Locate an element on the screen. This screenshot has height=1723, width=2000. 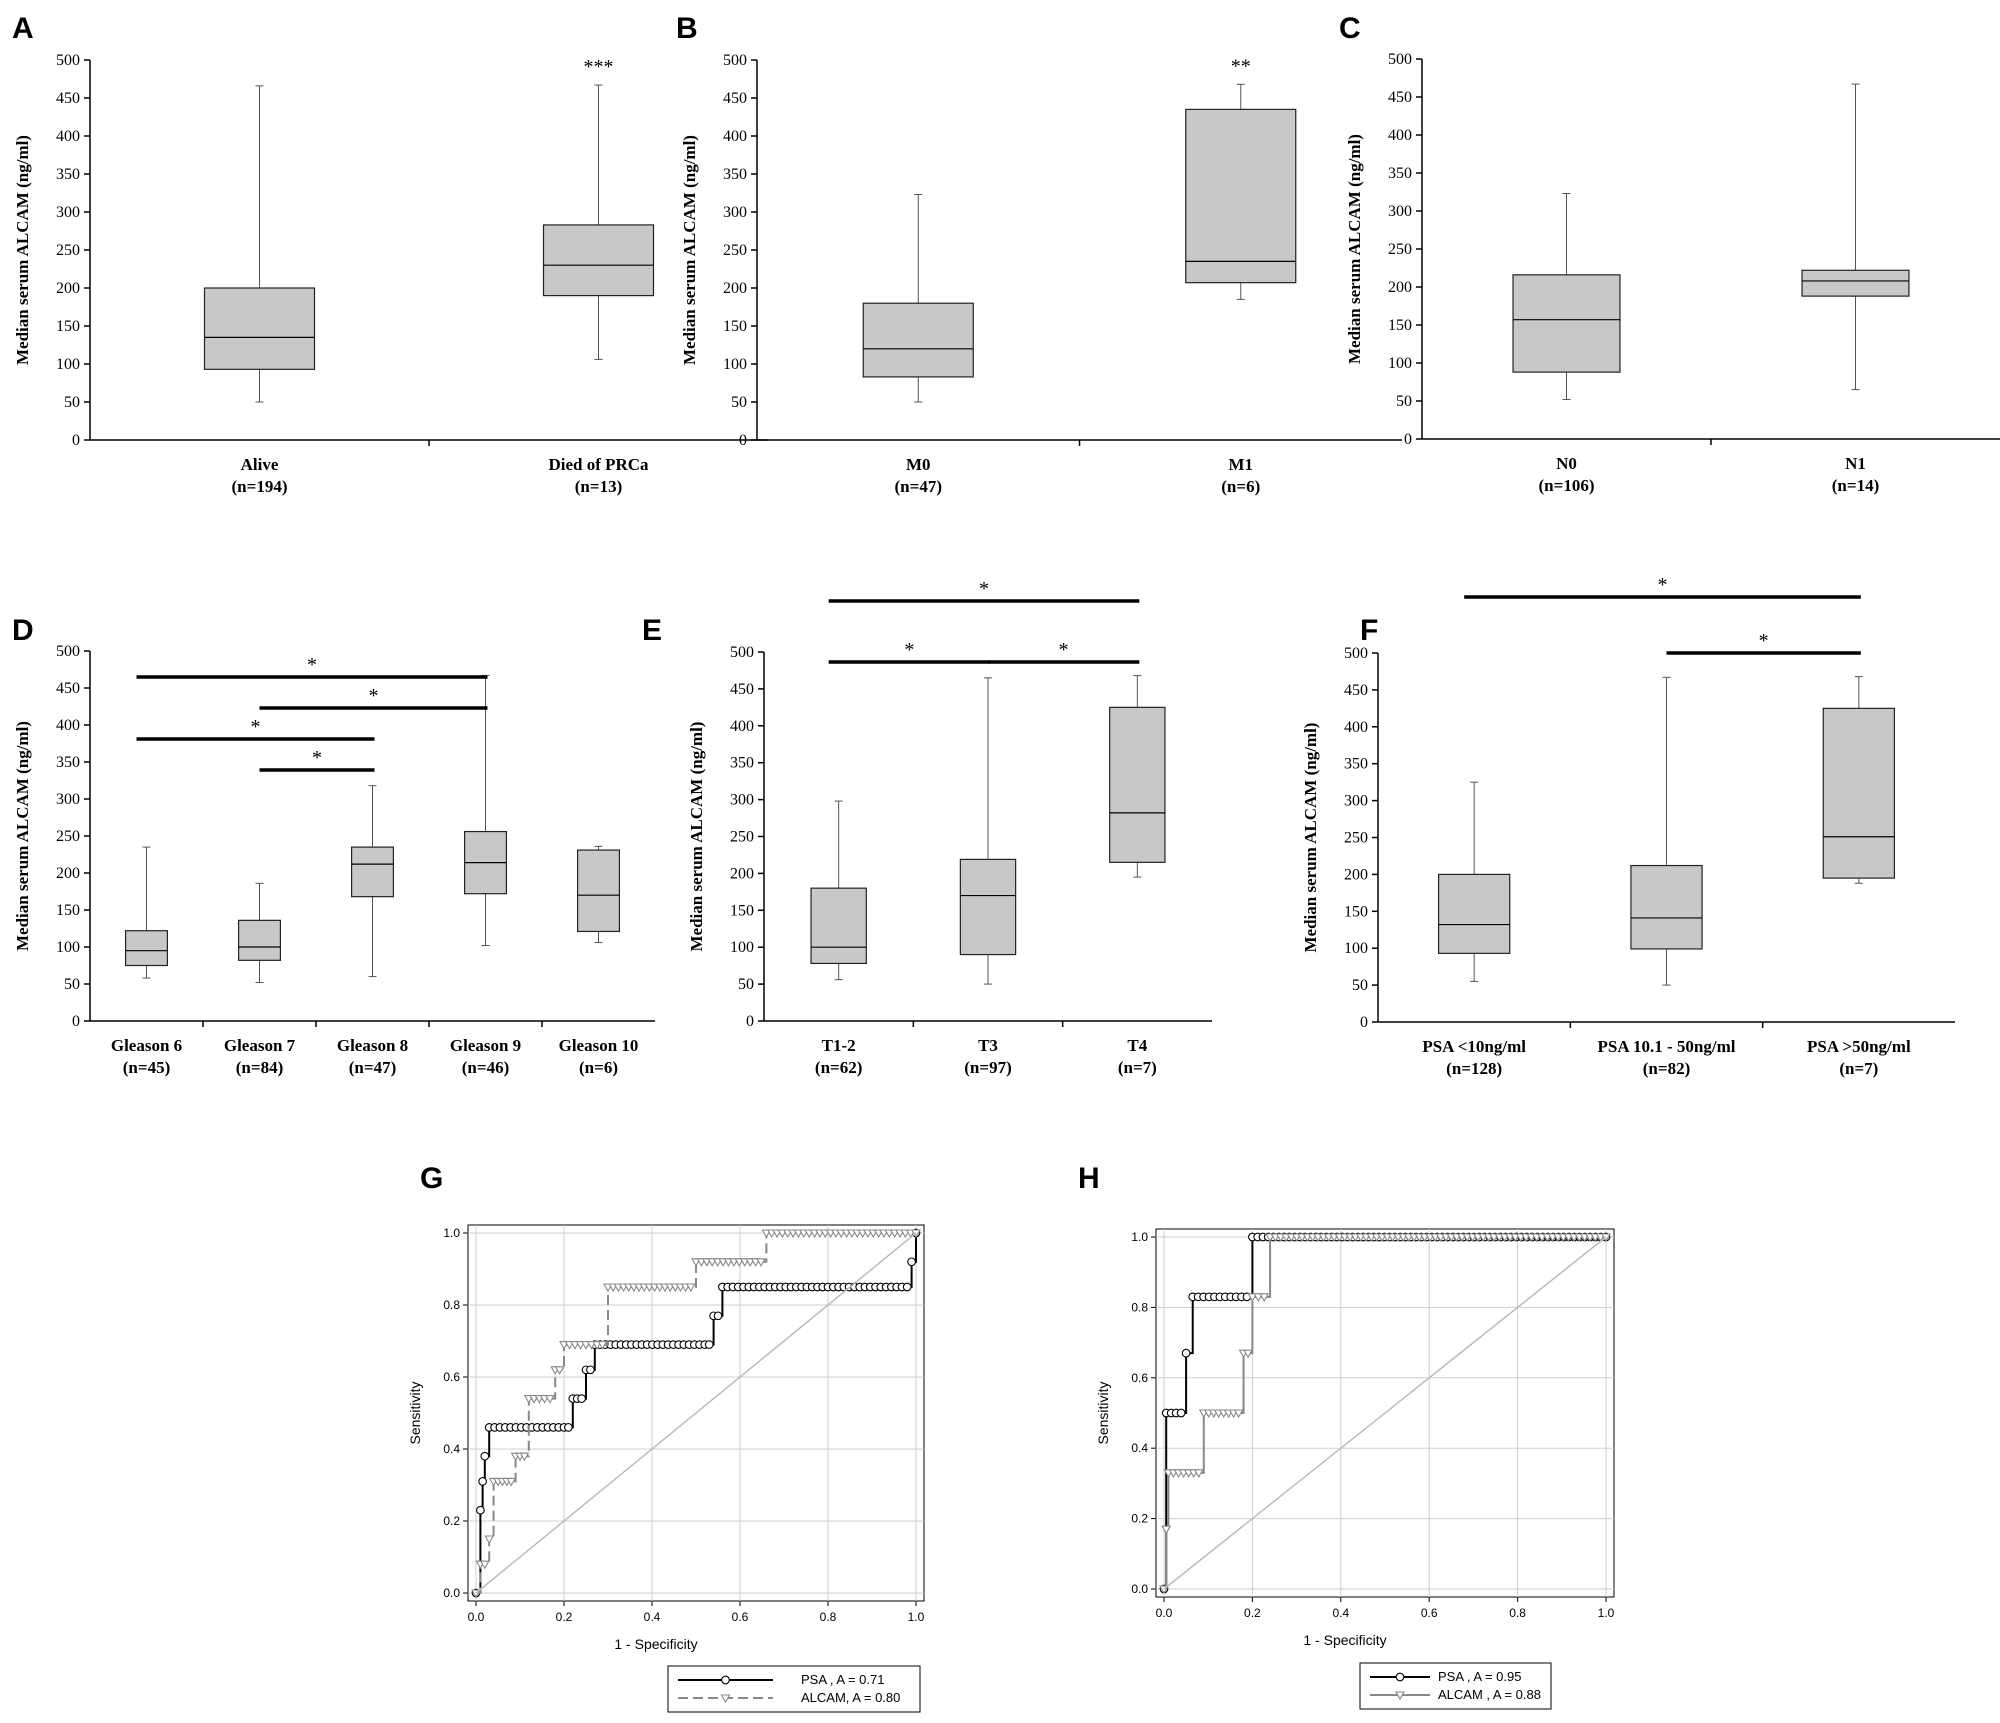
y-tick-label: 0.4 is located at coordinates (1139, 1448).